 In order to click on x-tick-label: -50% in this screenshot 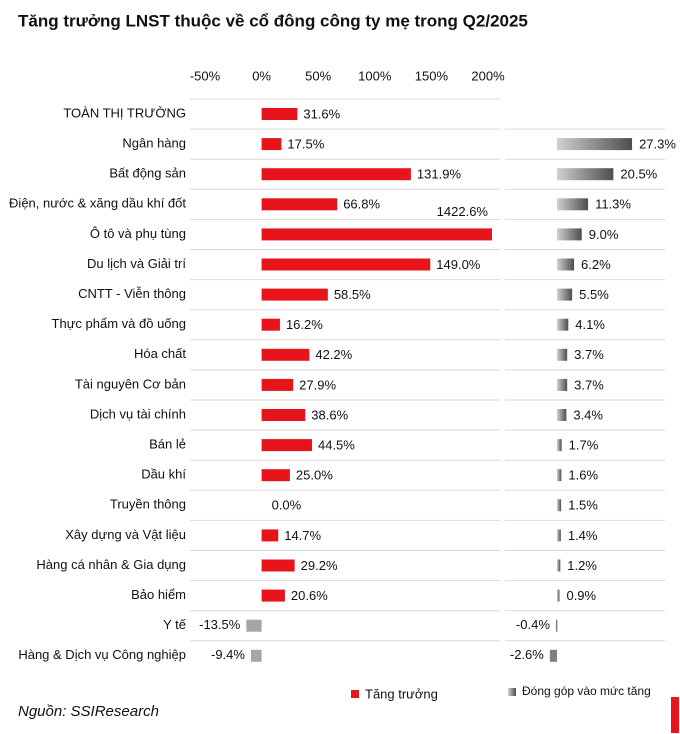, I will do `click(205, 75)`.